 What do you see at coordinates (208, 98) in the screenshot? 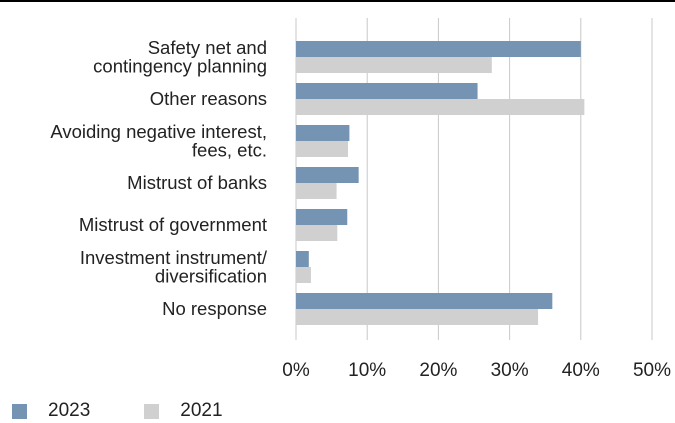
I see `category-label-1-line-0: Other reasons` at bounding box center [208, 98].